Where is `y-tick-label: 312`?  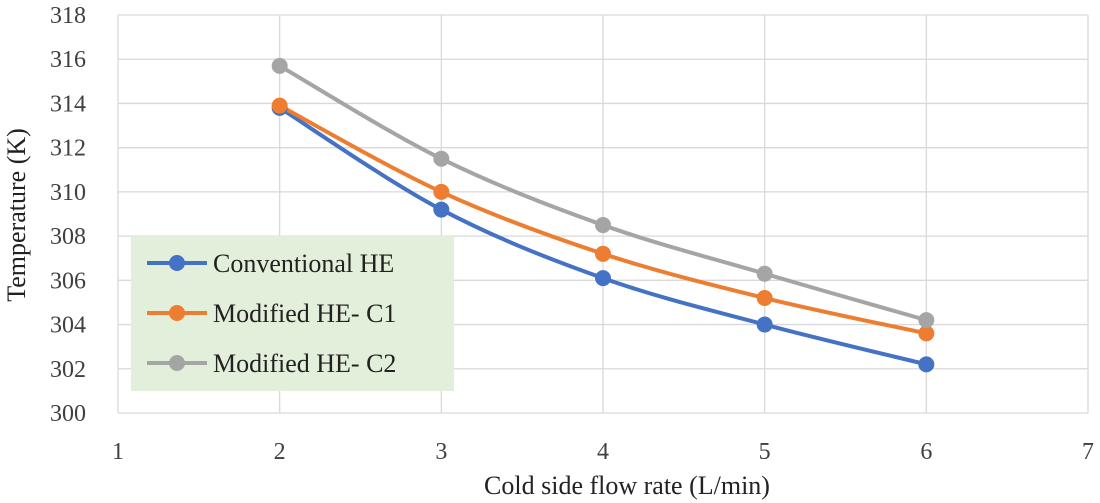
y-tick-label: 312 is located at coordinates (68, 149).